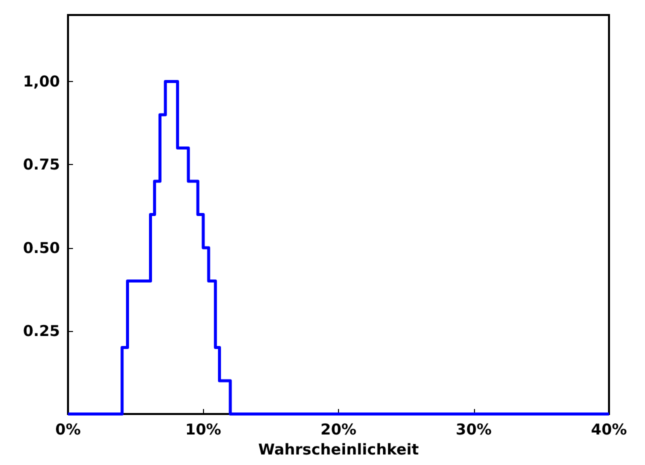 The image size is (645, 465). Describe the element at coordinates (41, 247) in the screenshot. I see `y-tick-label: 0.50` at that location.